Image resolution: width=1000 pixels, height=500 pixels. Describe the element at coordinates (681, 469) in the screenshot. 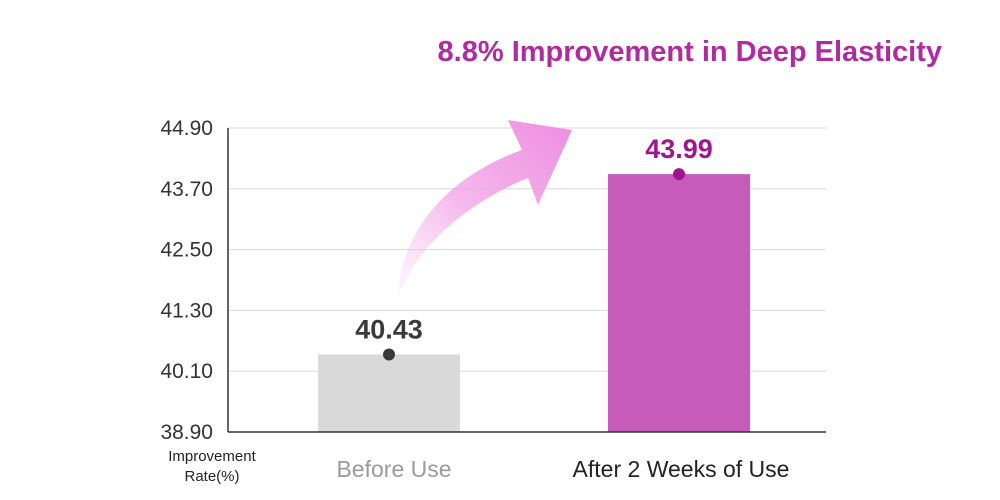

I see `x-category-label: After 2 Weeks of Use` at that location.